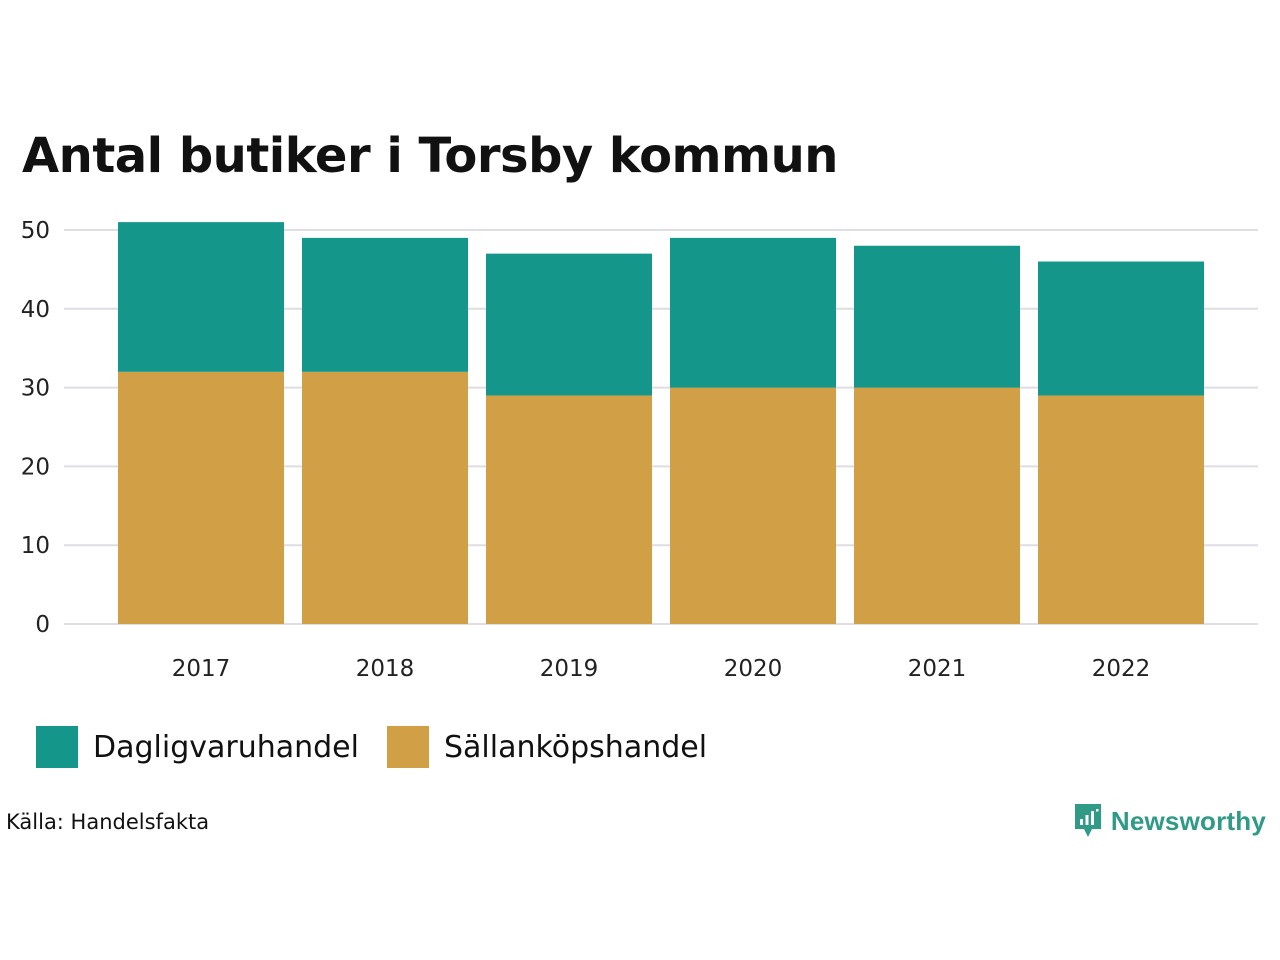  I want to click on x-tick-label-2019: 2019, so click(569, 669).